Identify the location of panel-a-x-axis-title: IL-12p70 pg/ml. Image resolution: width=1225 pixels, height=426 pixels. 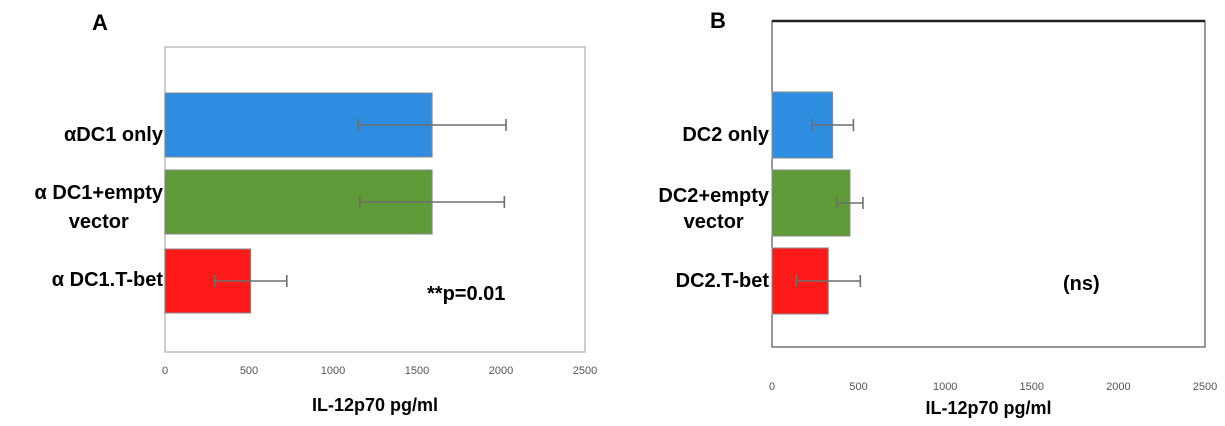
(375, 405).